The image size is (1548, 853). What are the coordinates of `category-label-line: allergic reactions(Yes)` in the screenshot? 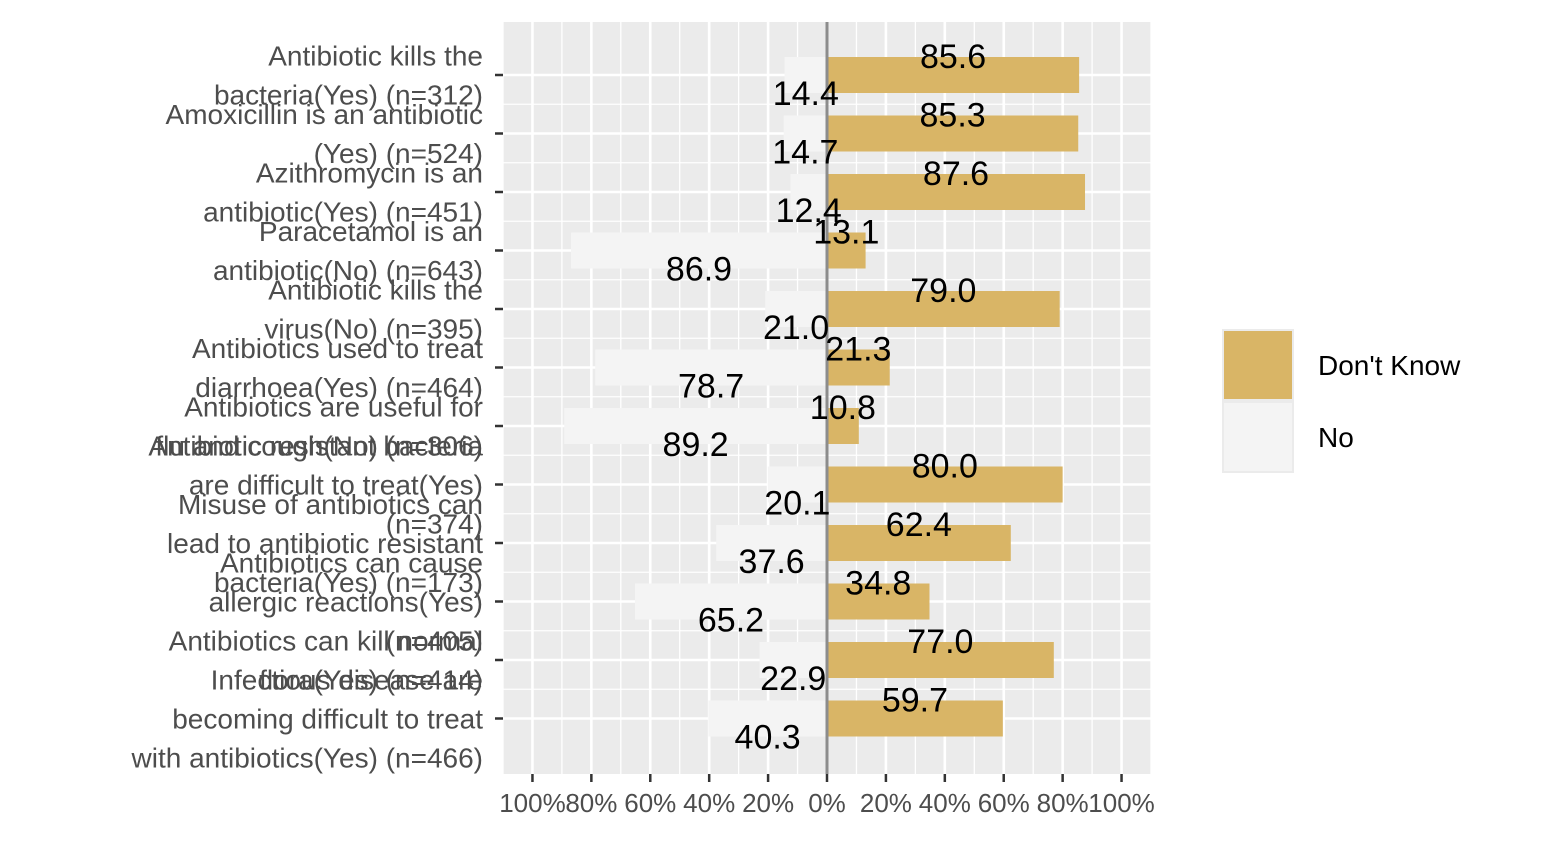 It's located at (346, 602).